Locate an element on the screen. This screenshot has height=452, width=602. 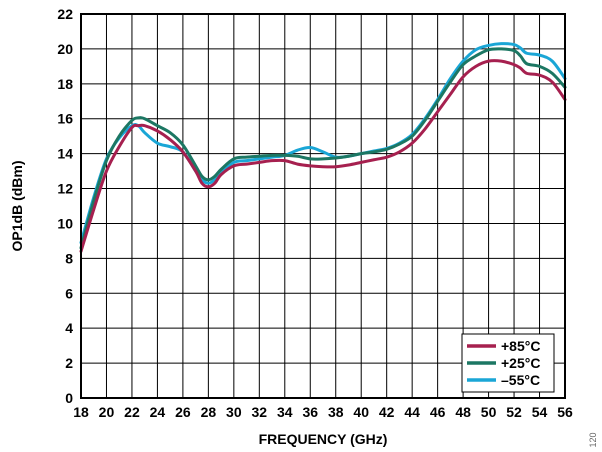
x-tick-label: 22 is located at coordinates (132, 412).